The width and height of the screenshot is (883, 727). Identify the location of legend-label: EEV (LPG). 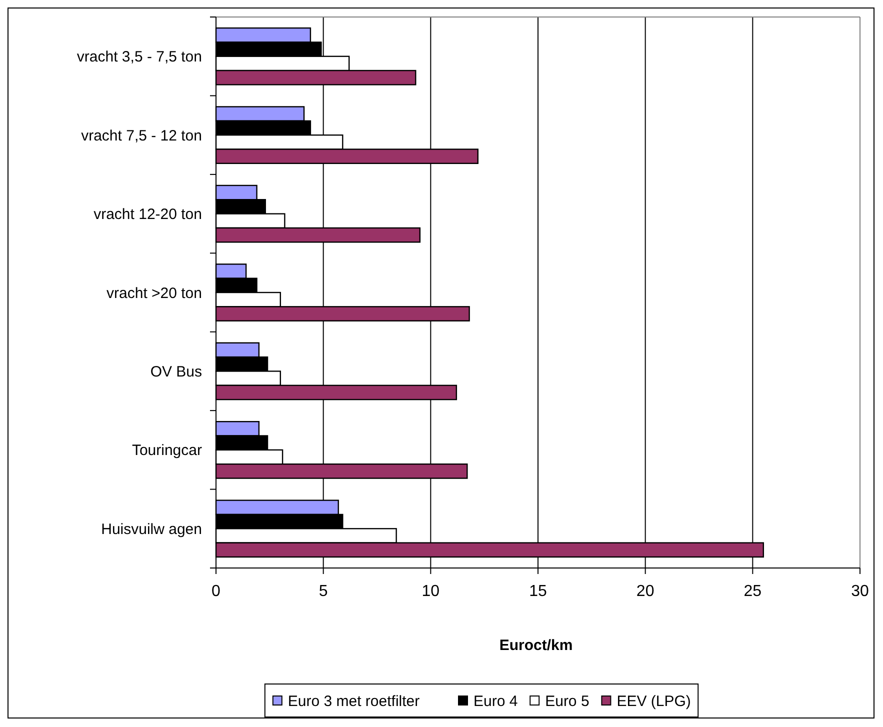
(653, 701).